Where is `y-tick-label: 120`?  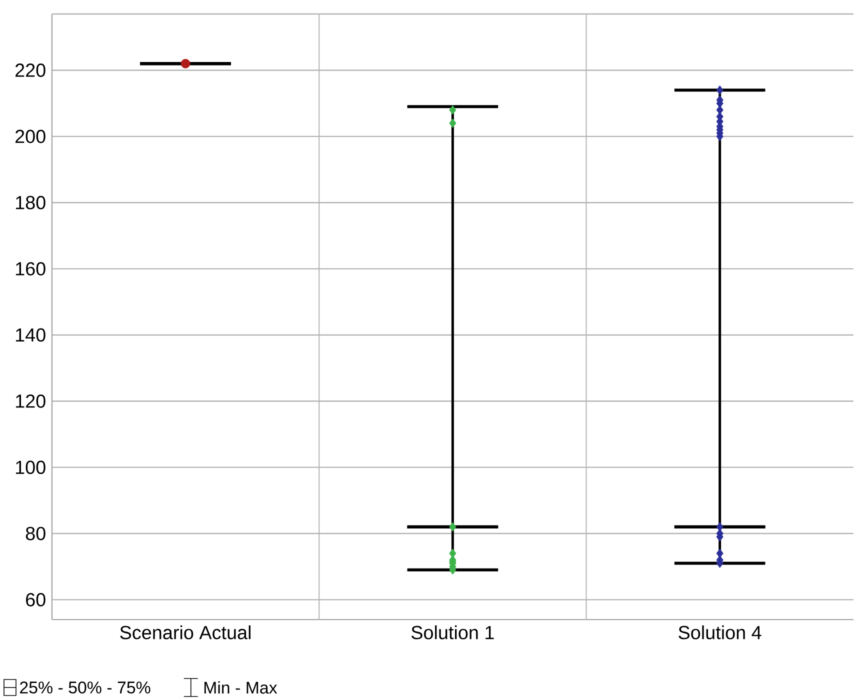
y-tick-label: 120 is located at coordinates (31, 401).